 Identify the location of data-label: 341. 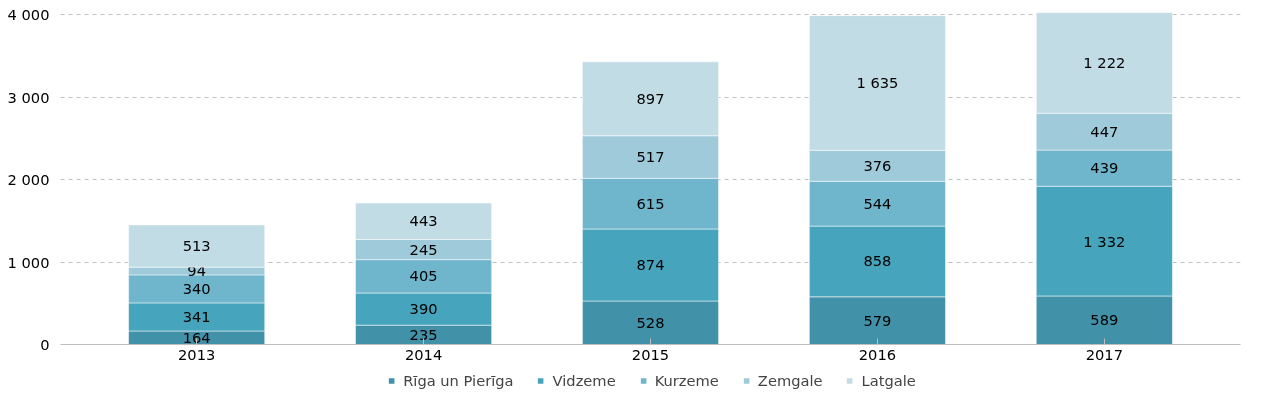
(196, 316).